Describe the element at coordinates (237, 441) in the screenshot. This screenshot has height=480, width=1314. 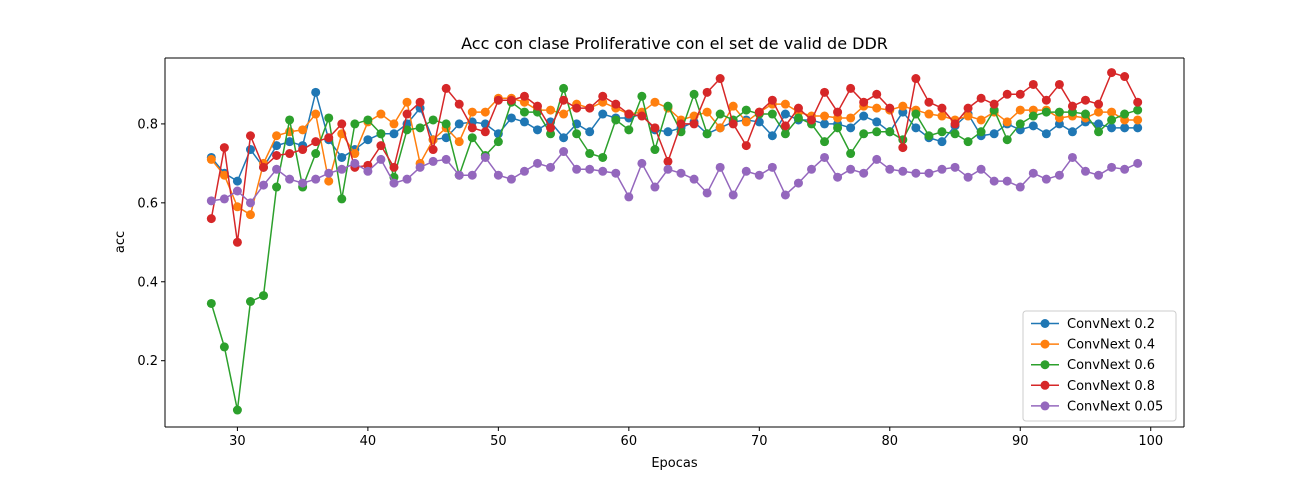
I see `x-tick-label: 30` at that location.